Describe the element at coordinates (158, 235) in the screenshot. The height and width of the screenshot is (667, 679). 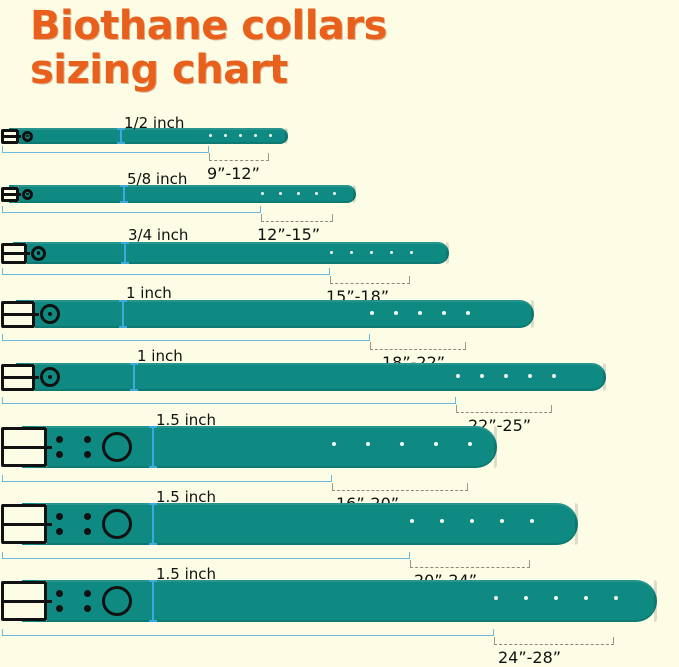
I see `width-label: 3/4 inch` at that location.